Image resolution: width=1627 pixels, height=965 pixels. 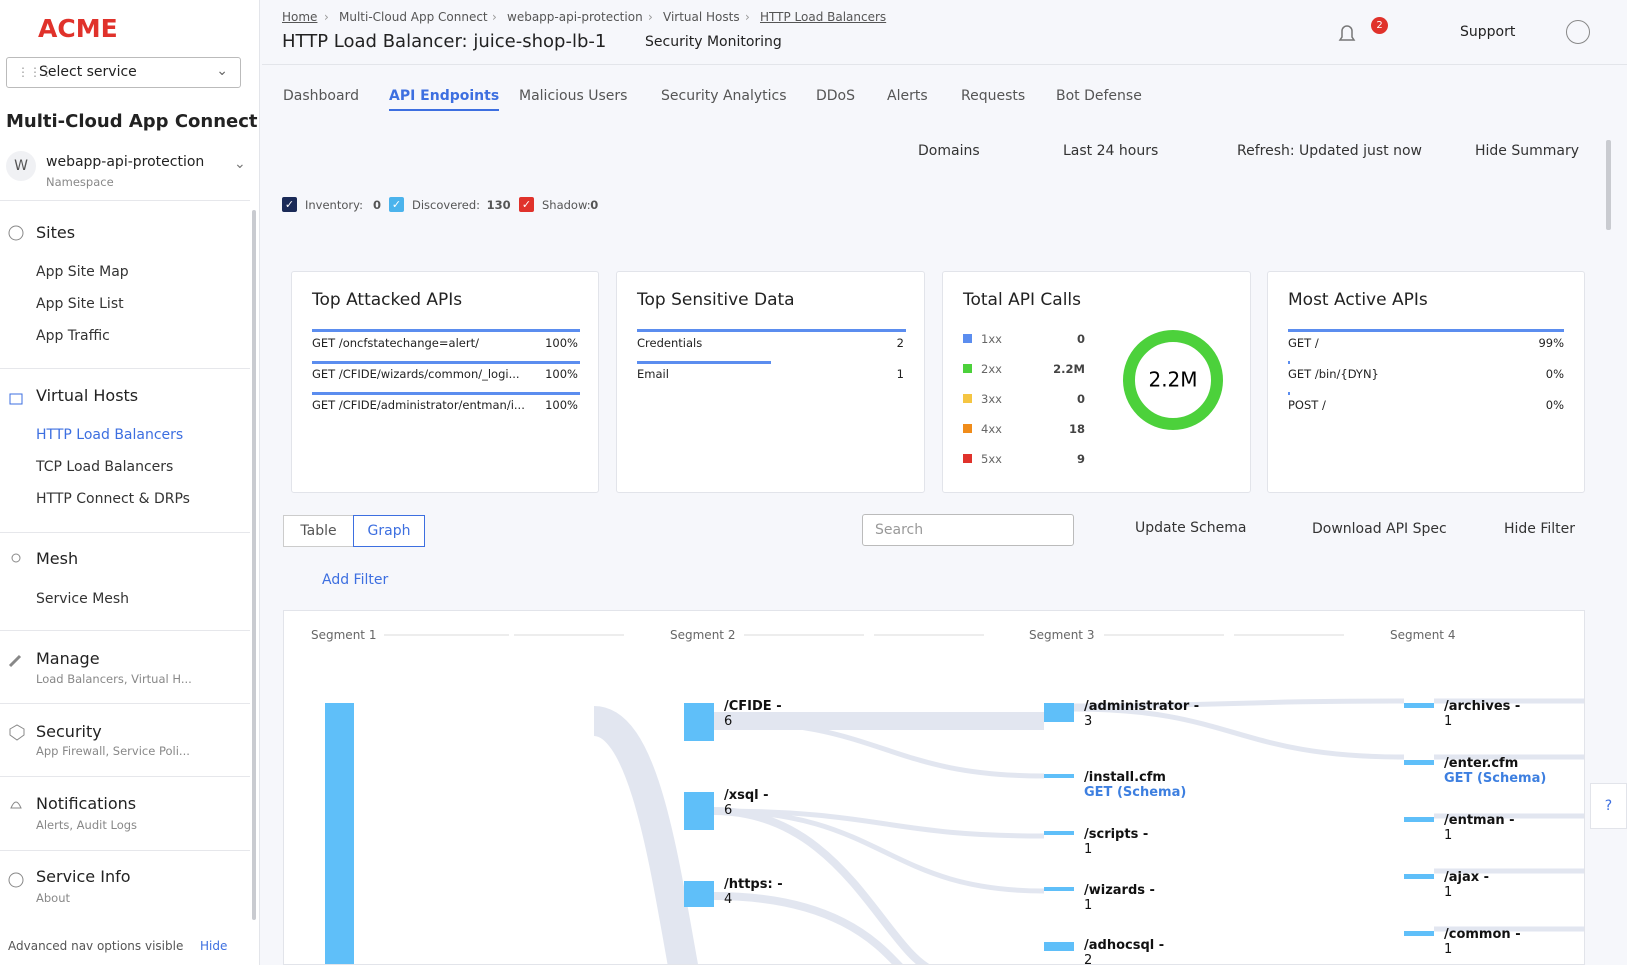 I want to click on nav-item: HTTP Connect & DRPs, so click(x=113, y=499).